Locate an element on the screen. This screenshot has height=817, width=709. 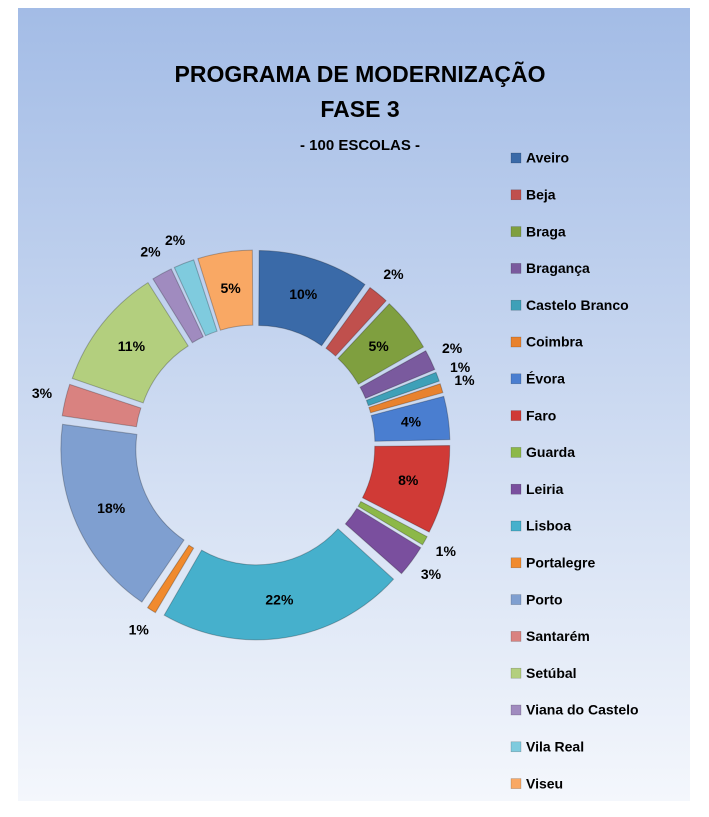
data-label: 18% is located at coordinates (111, 508).